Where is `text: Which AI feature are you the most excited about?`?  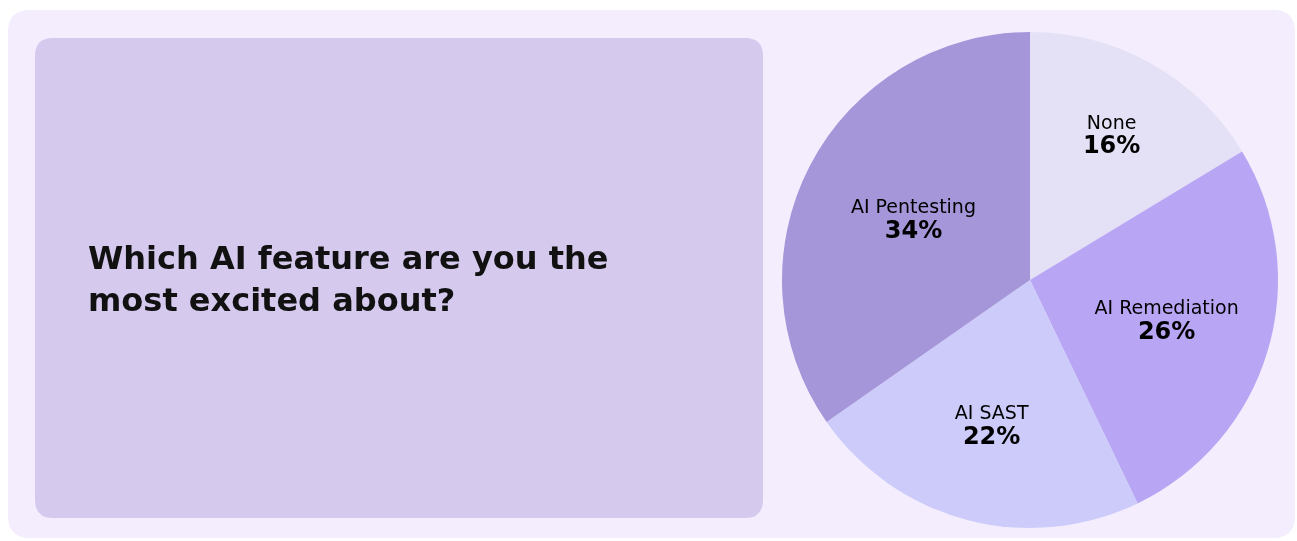 text: Which AI feature are you the most excited about? is located at coordinates (348, 279).